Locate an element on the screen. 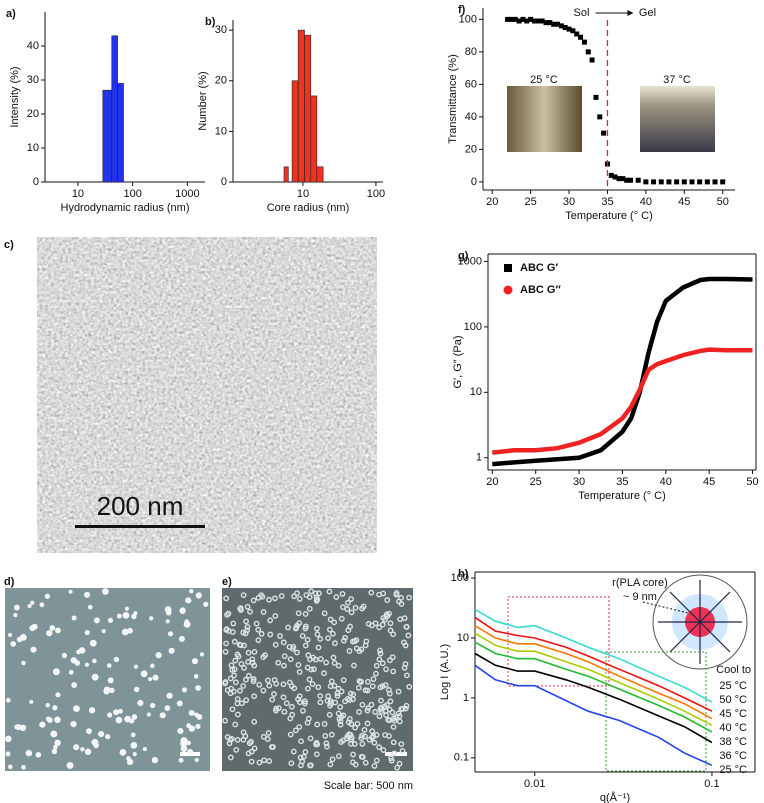 This screenshot has width=764, height=803. y-tick-label: 1 is located at coordinates (479, 458).